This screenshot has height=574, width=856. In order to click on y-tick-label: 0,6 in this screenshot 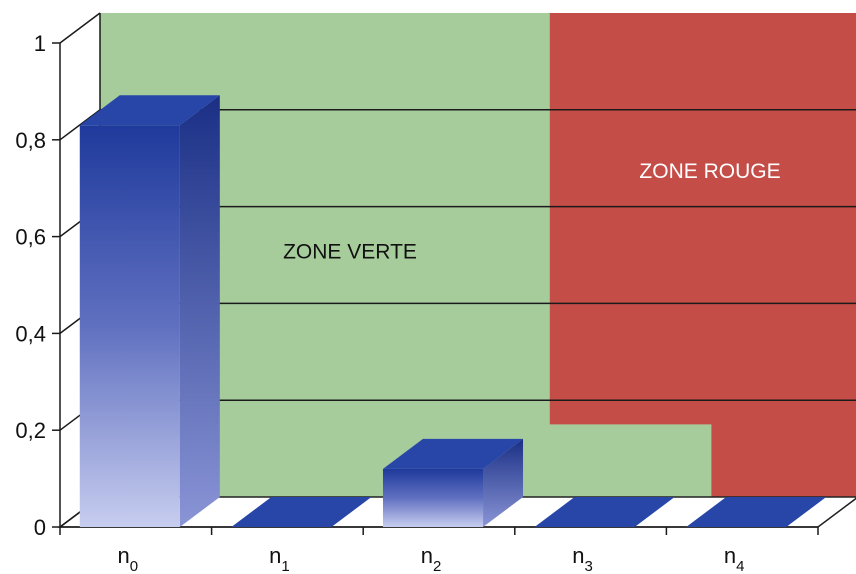, I will do `click(30, 237)`.